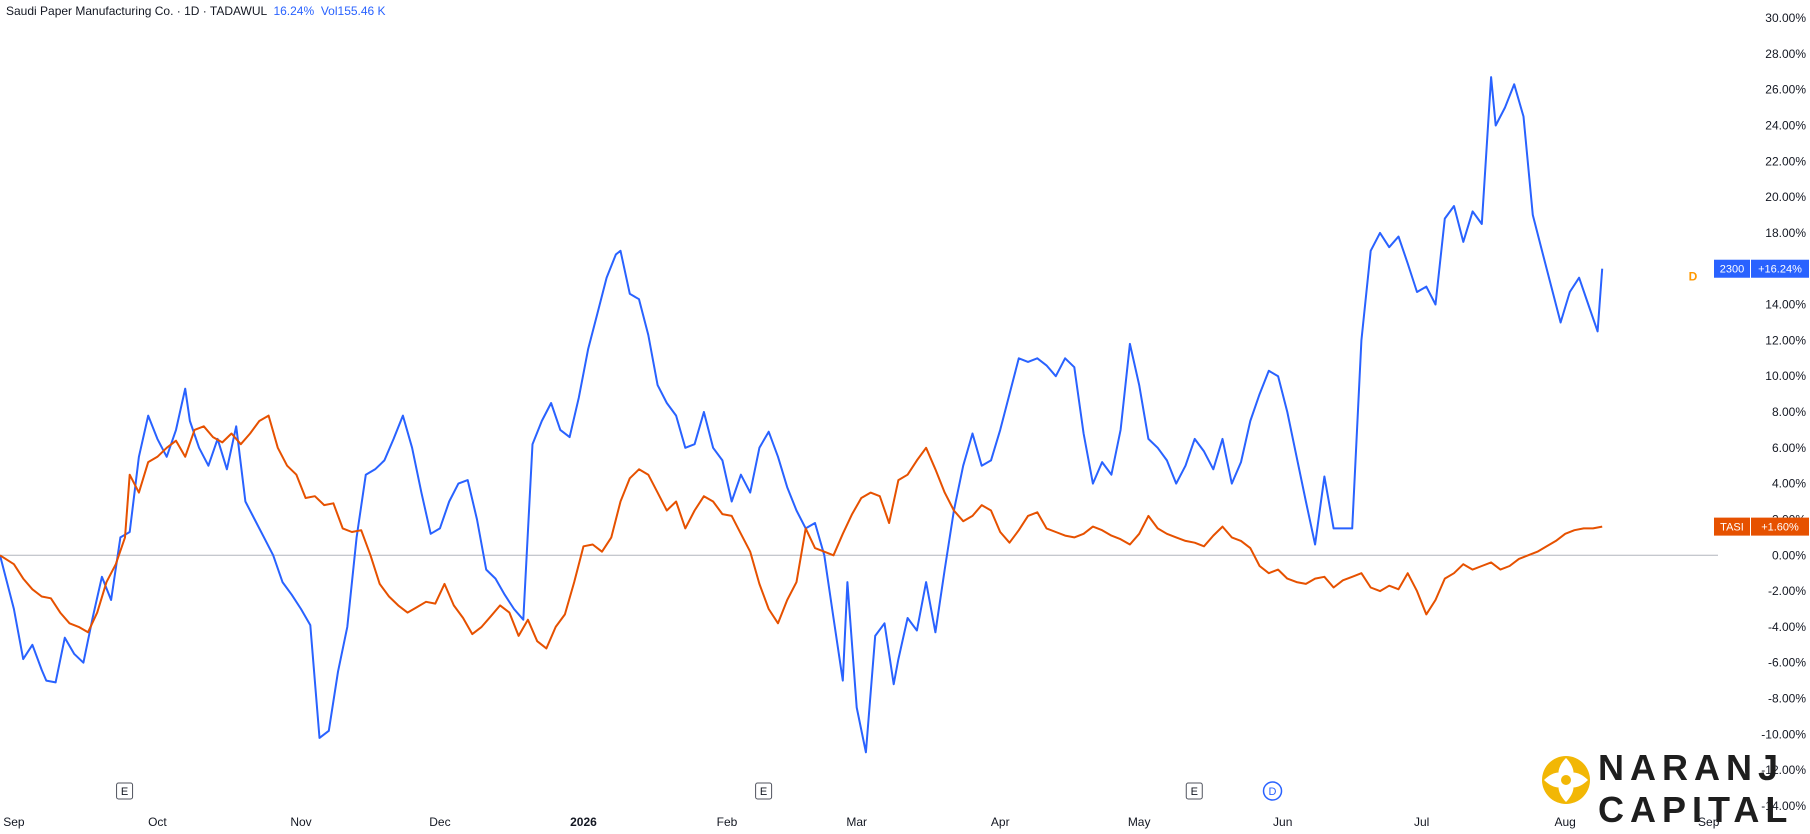 The height and width of the screenshot is (834, 1810). I want to click on brand-logo: NARANJ CAPITAL, so click(1671, 790).